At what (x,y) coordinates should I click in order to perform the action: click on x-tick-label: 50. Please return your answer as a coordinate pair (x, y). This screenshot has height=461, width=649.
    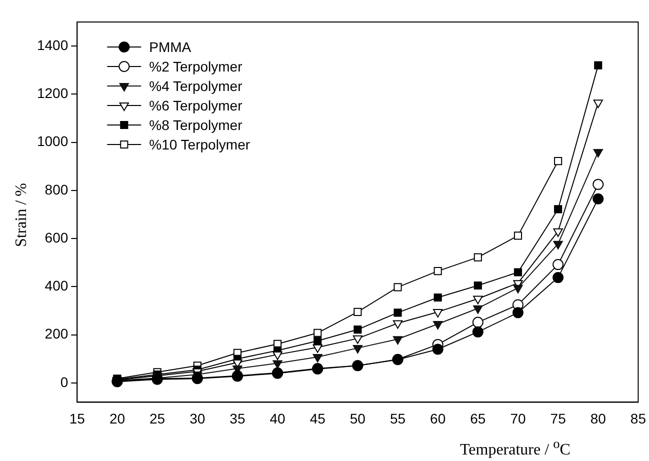
    Looking at the image, I should click on (358, 418).